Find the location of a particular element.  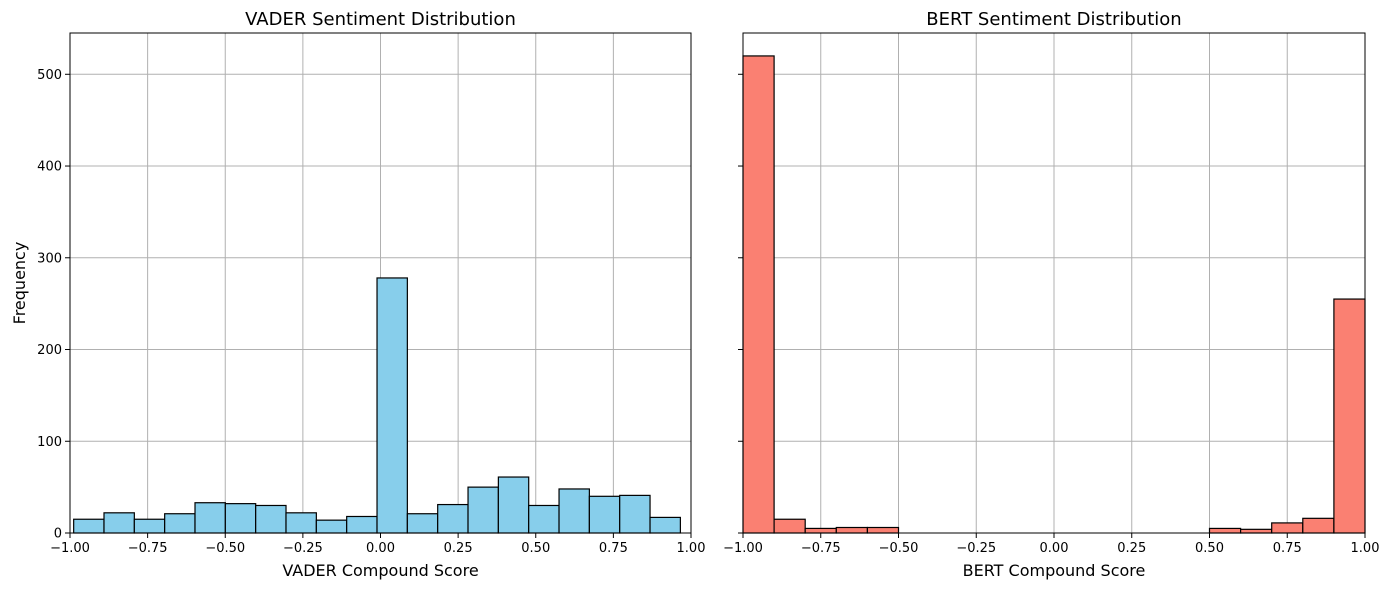

y-axis-label: Frequency is located at coordinates (19, 283).